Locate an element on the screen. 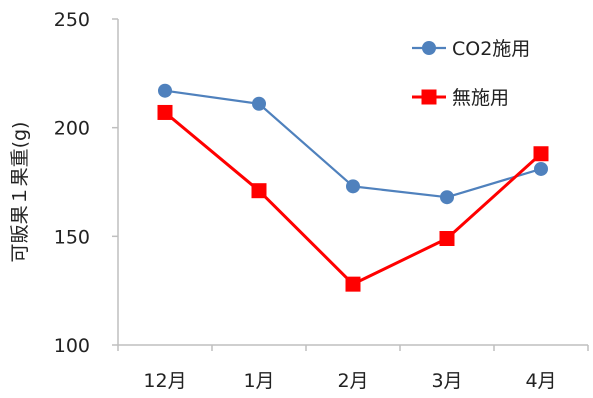 This screenshot has height=398, width=593. legend-label: CO2施用 is located at coordinates (491, 49).